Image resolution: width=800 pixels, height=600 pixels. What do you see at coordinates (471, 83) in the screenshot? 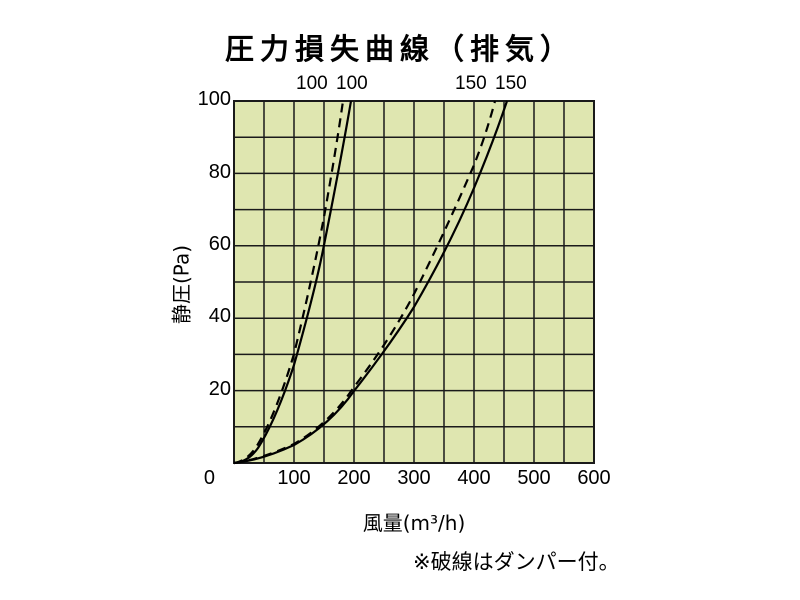
I see `curve-label-150-dashed: 150` at bounding box center [471, 83].